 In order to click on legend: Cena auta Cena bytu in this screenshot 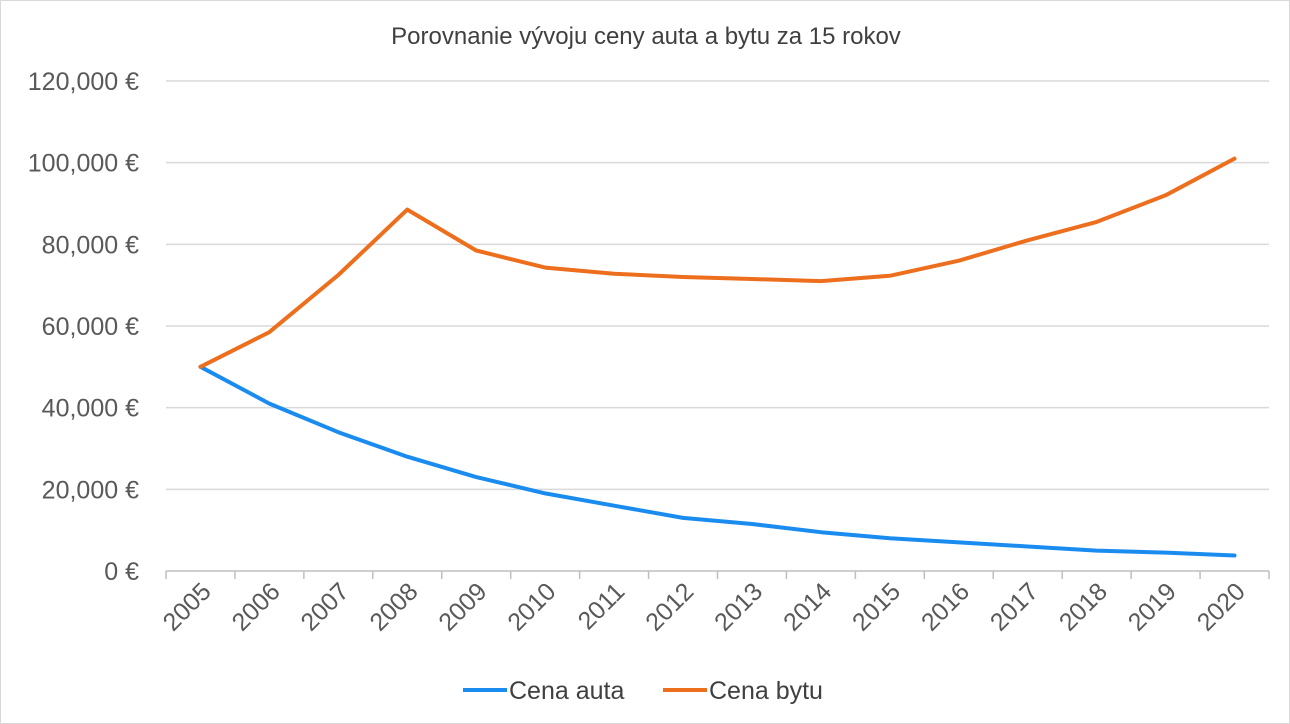, I will do `click(643, 691)`.